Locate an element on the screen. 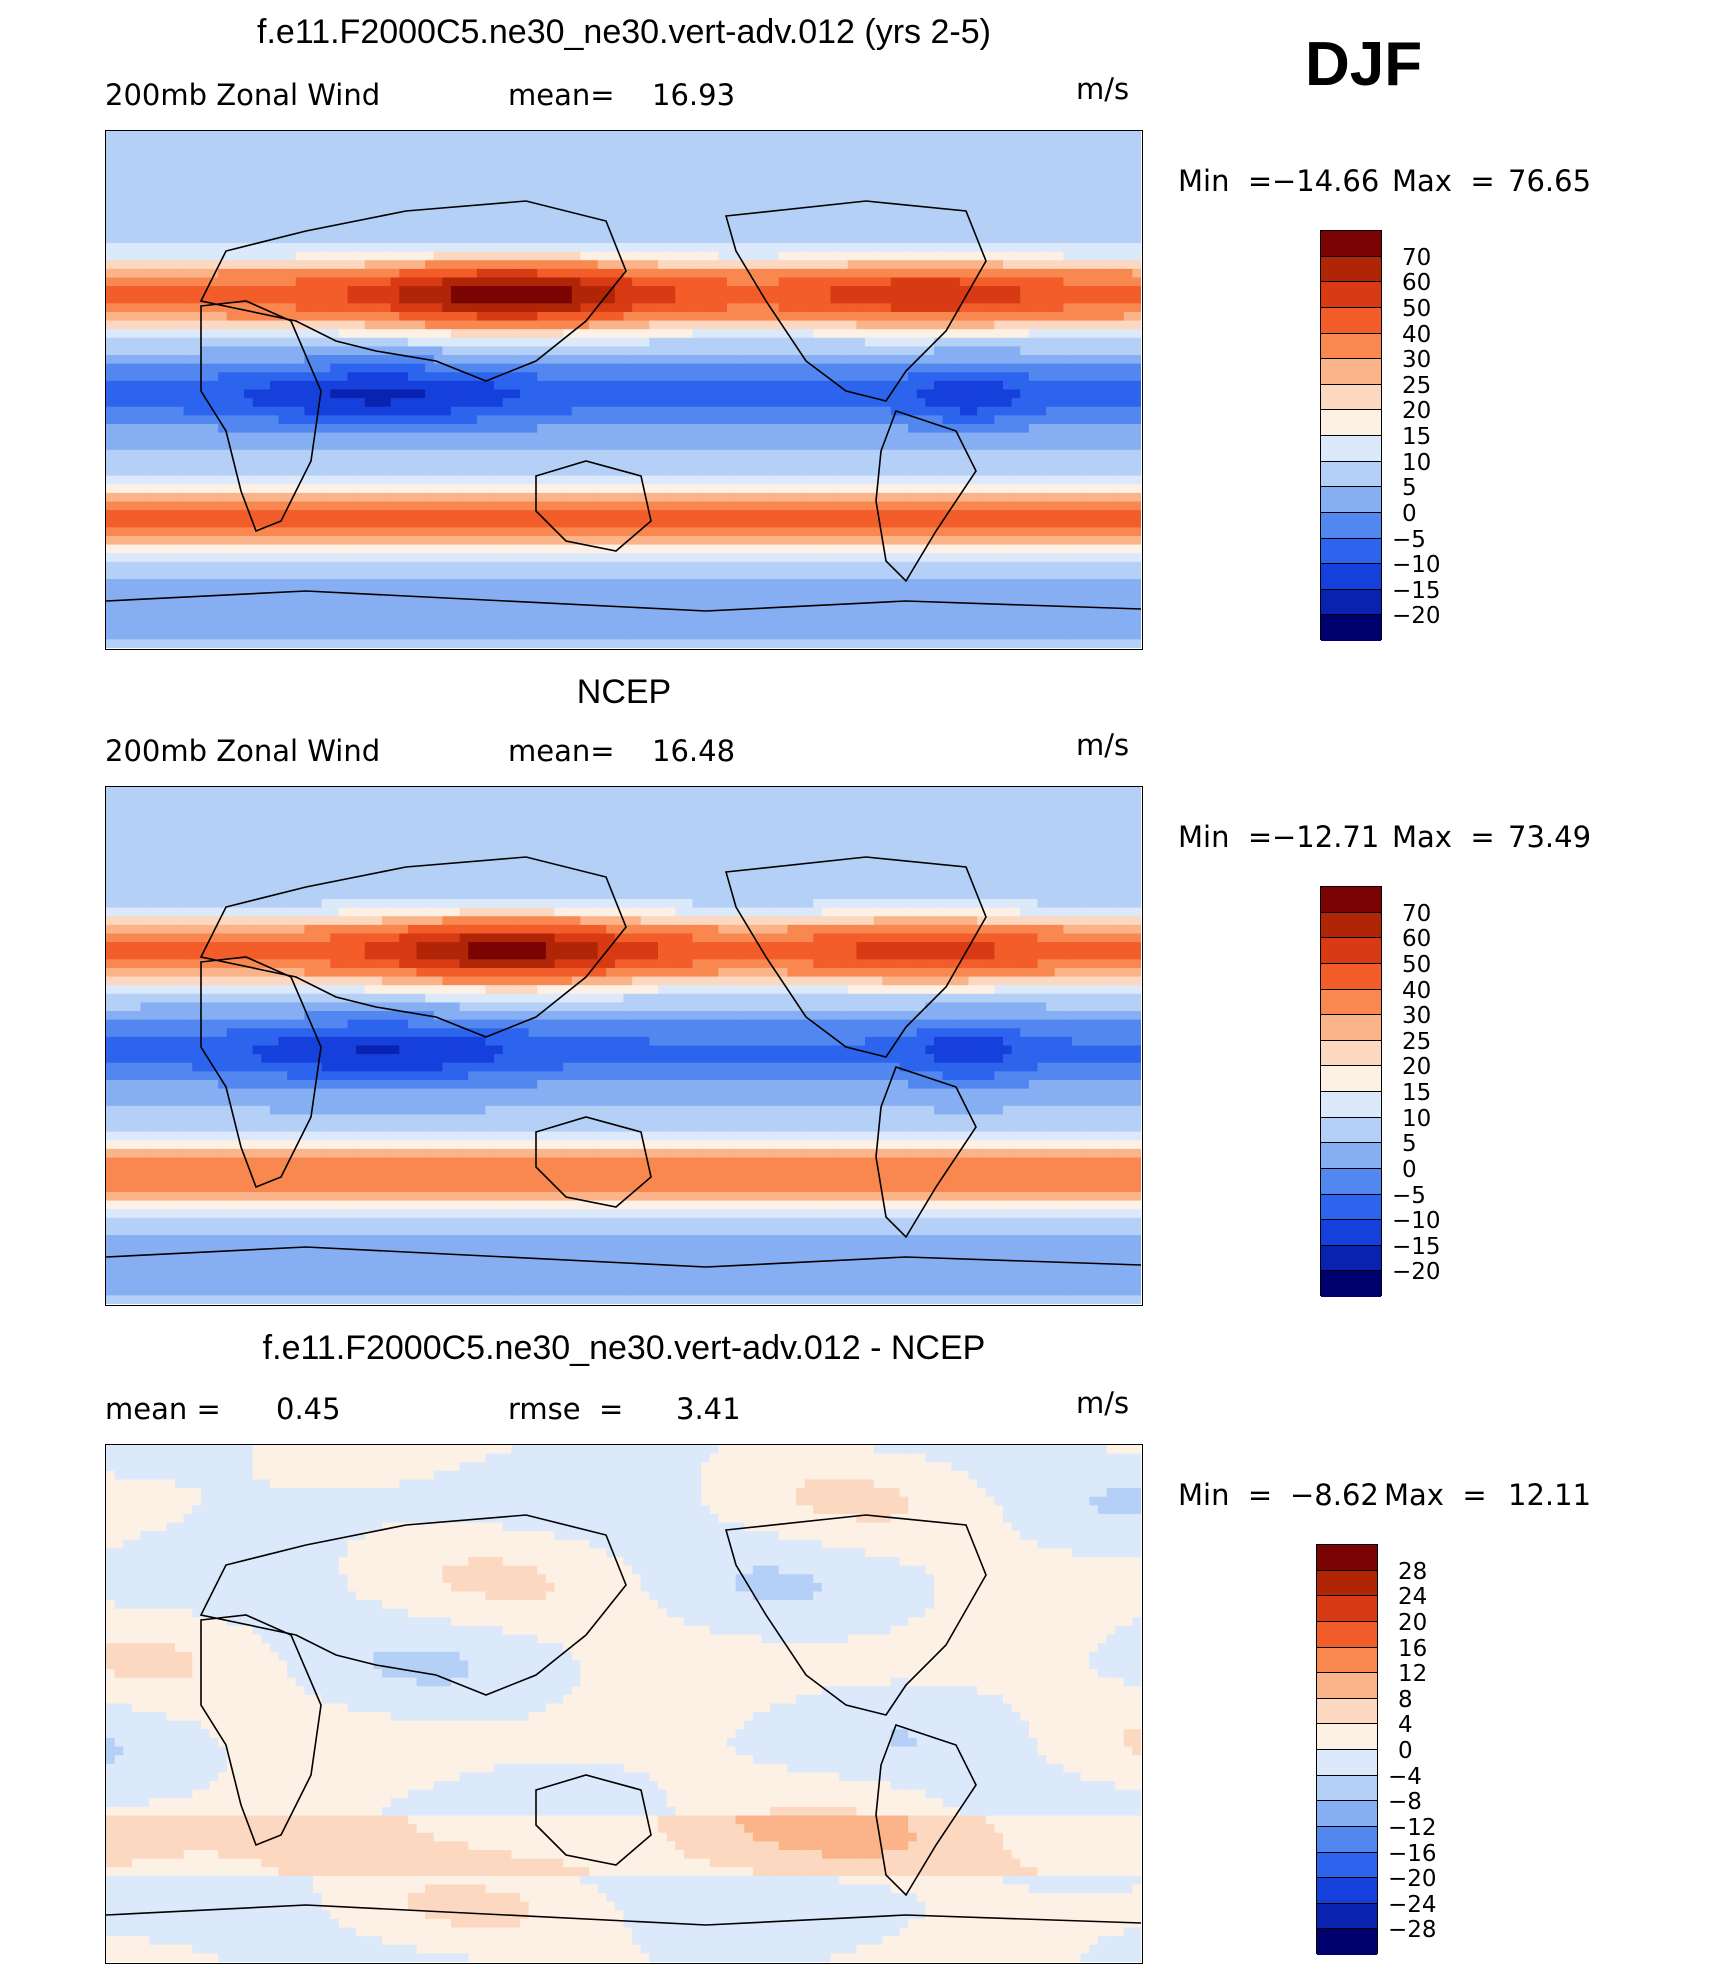 Image resolution: width=1710 pixels, height=1986 pixels. panel-2-mean-value: 16.48 is located at coordinates (693, 751).